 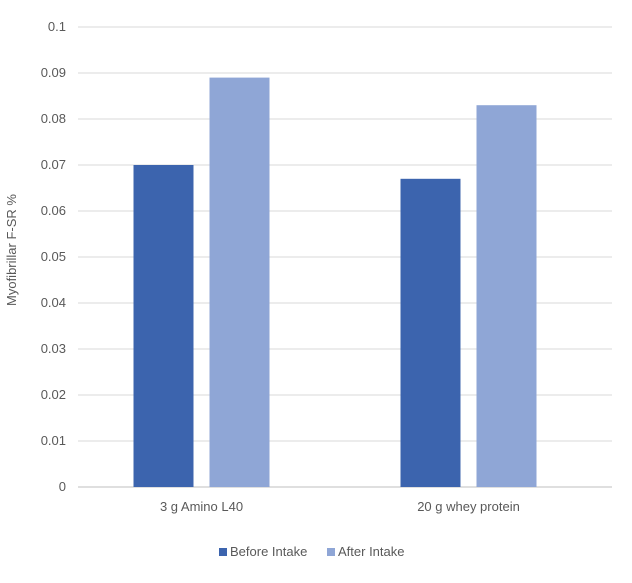 What do you see at coordinates (311, 551) in the screenshot?
I see `legend: Before Intake After Intake` at bounding box center [311, 551].